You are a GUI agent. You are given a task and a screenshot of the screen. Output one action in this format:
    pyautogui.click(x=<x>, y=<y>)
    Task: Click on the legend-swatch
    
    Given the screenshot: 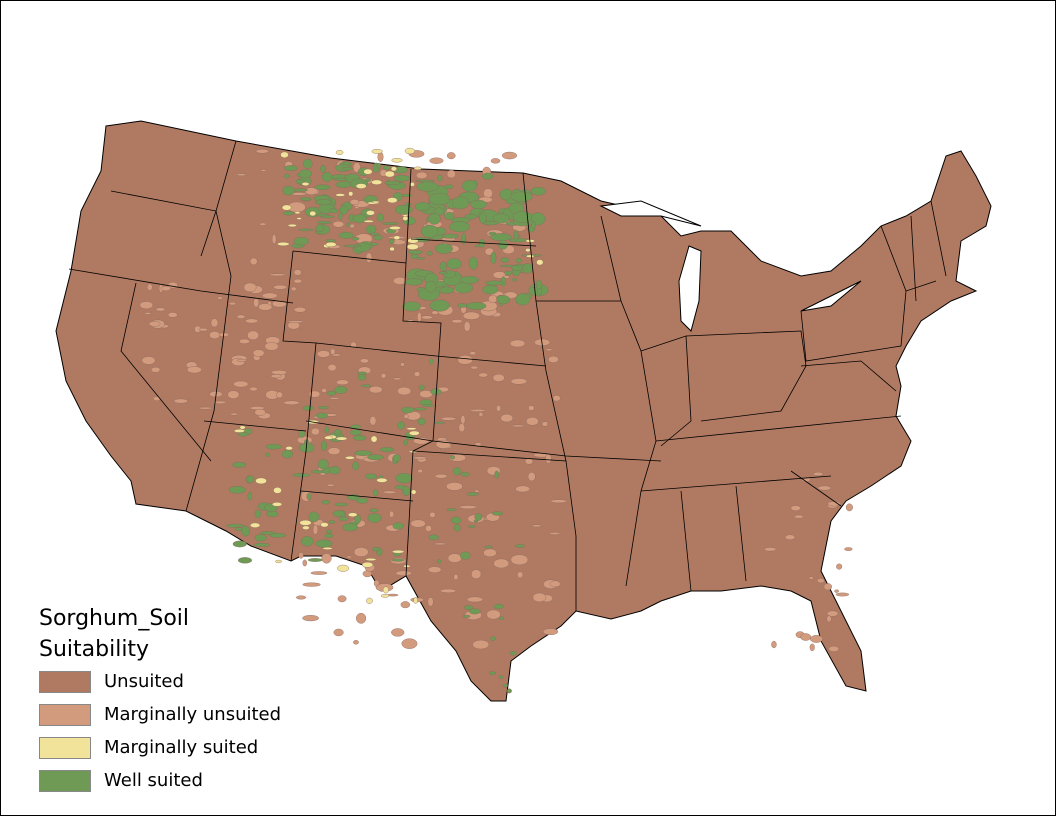 What is the action you would take?
    pyautogui.click(x=65, y=681)
    